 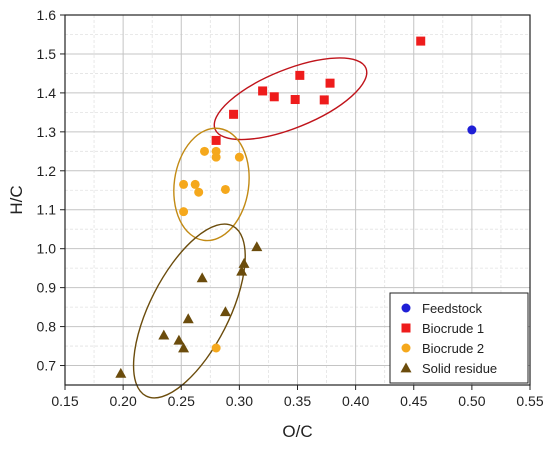 What do you see at coordinates (47, 366) in the screenshot?
I see `y-tick-label: 0.7` at bounding box center [47, 366].